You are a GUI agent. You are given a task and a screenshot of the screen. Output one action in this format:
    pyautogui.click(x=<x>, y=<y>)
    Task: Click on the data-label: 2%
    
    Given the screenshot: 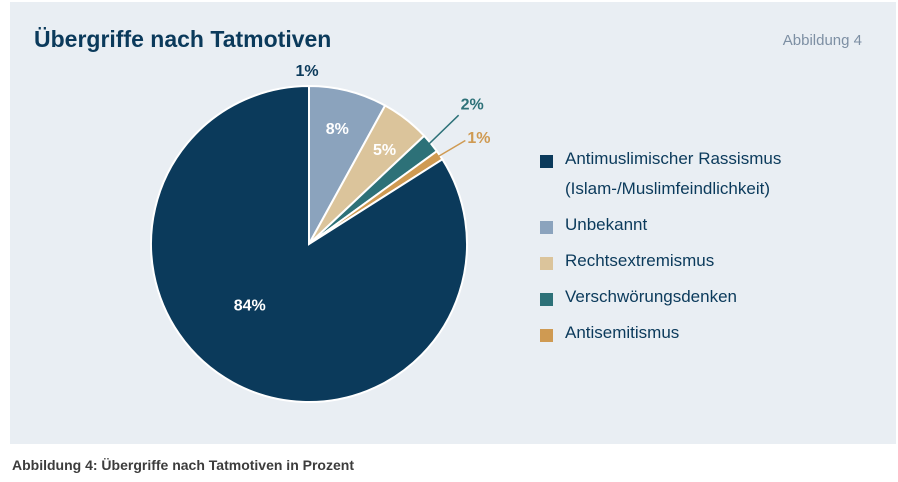 What is the action you would take?
    pyautogui.click(x=472, y=104)
    